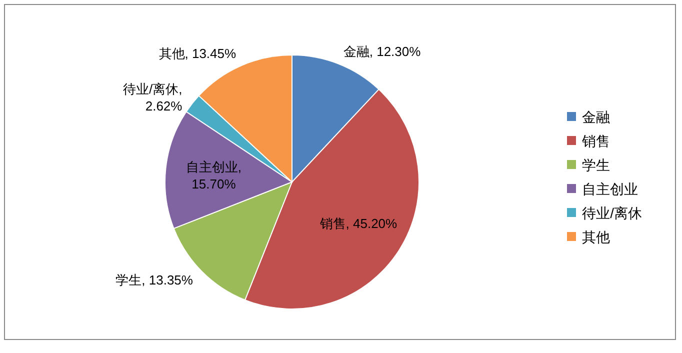  I want to click on legend-label: 其他, so click(596, 237).